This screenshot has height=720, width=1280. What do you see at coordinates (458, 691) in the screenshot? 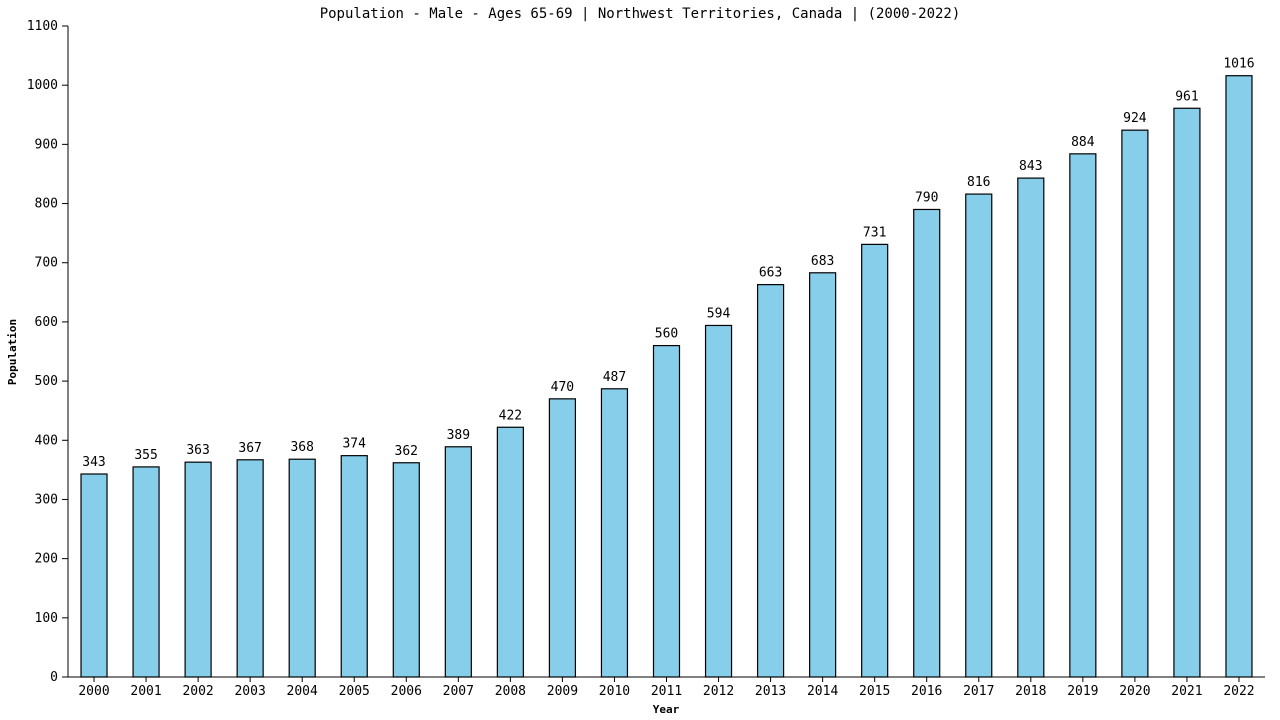
I see `x-tick-label: 2007` at bounding box center [458, 691].